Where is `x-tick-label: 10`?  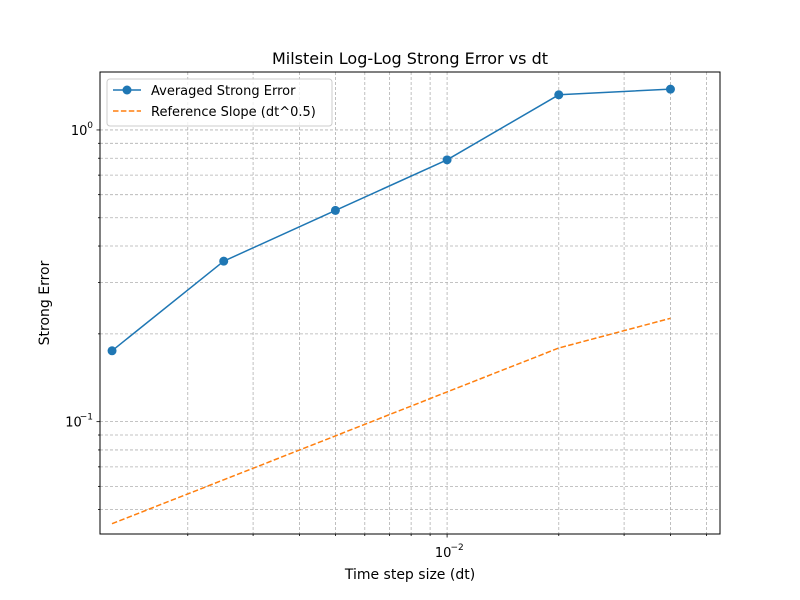
x-tick-label: 10 is located at coordinates (443, 553).